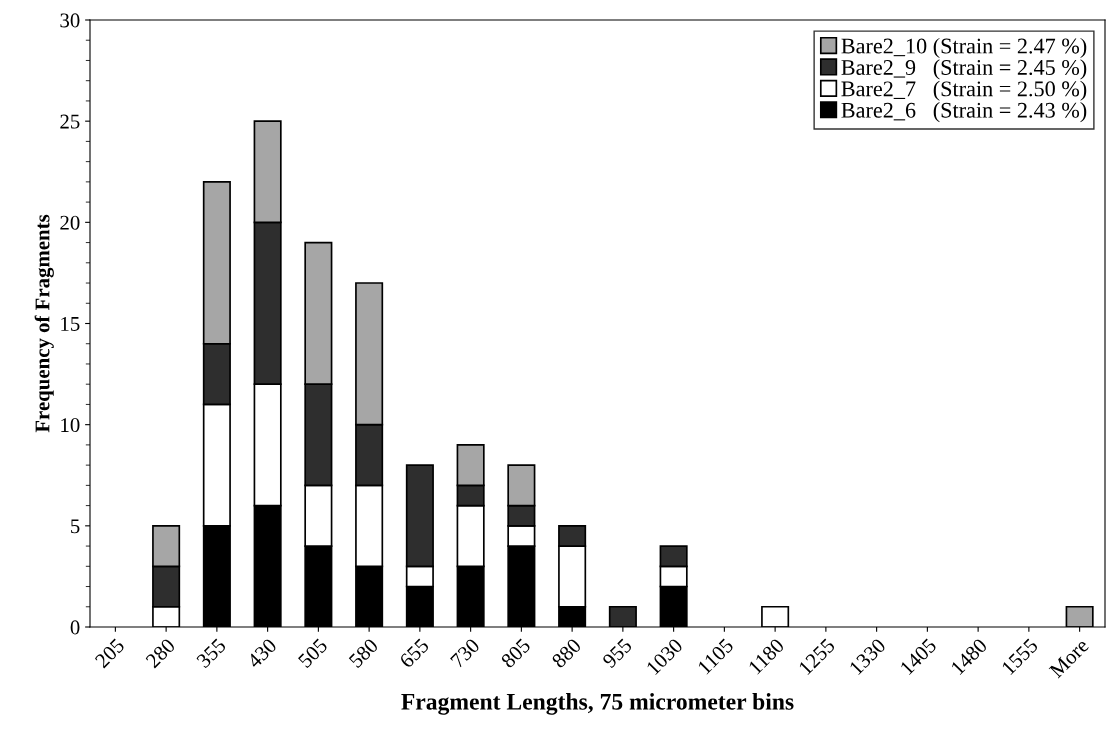 This screenshot has width=1107, height=755. I want to click on legend-label: Bare2_10 (Strain = 2.47 %), so click(964, 48).